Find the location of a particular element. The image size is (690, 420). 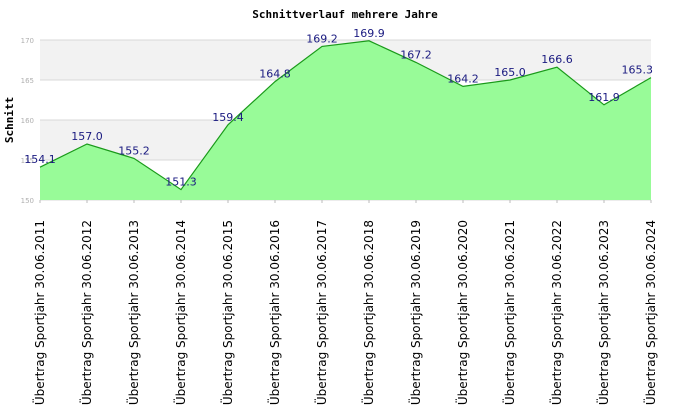

data-label: 161.9 is located at coordinates (604, 97).